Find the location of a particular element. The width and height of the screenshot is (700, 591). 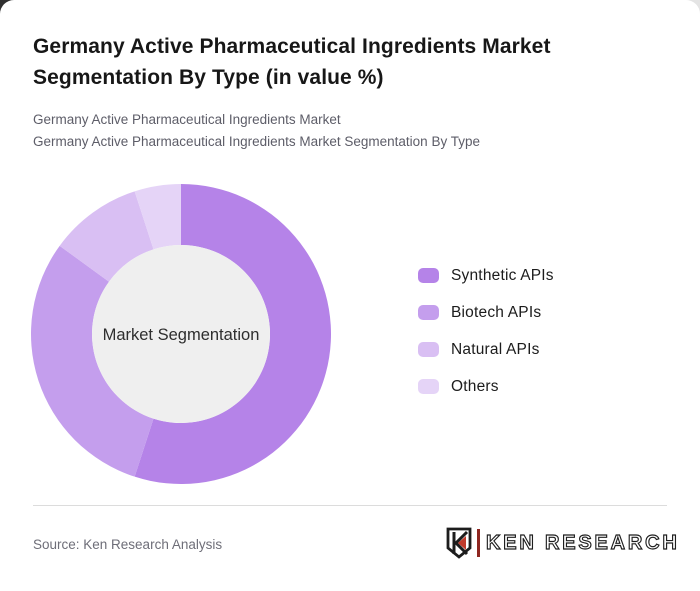

ken-research-shield-icon is located at coordinates (459, 543).